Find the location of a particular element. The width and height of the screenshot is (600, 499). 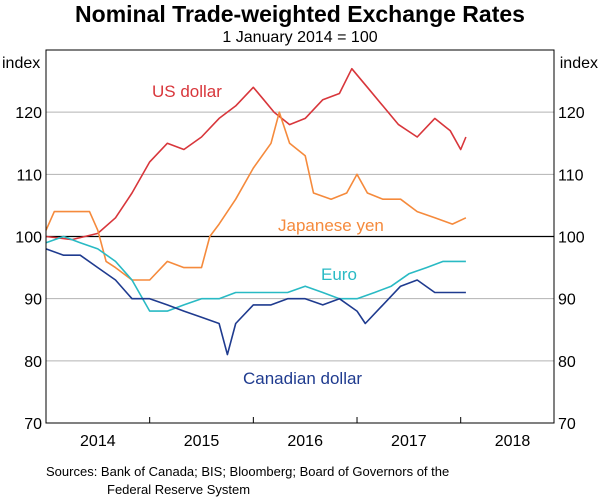

y-tick-label-right: 70 is located at coordinates (567, 424).